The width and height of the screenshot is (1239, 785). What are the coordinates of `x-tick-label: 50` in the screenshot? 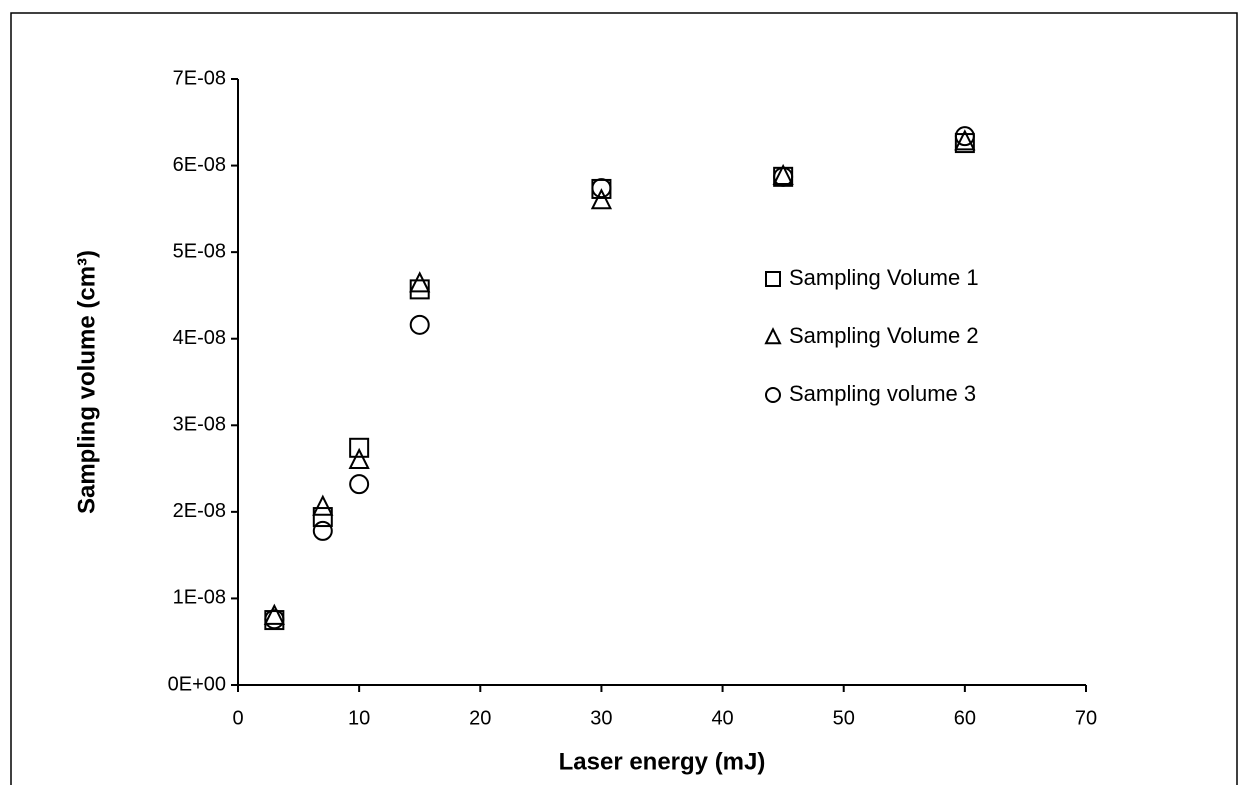 It's located at (844, 718).